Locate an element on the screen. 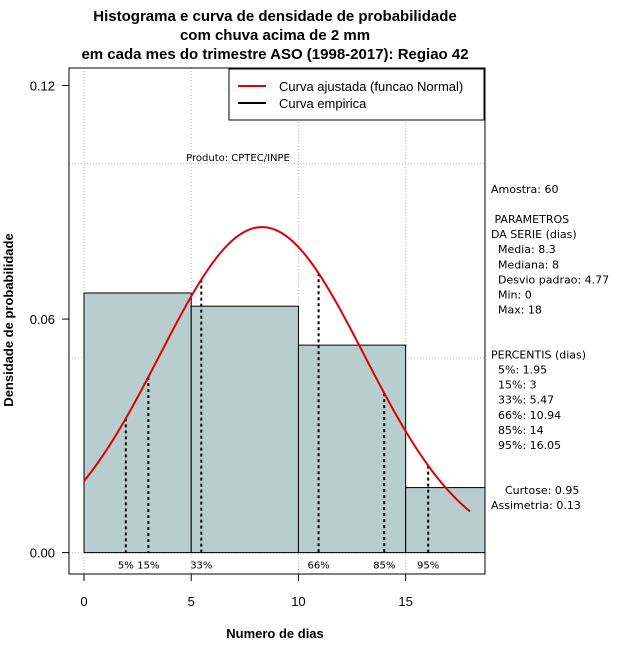 The image size is (640, 660). stats-line: 5%: 1.95 is located at coordinates (519, 370).